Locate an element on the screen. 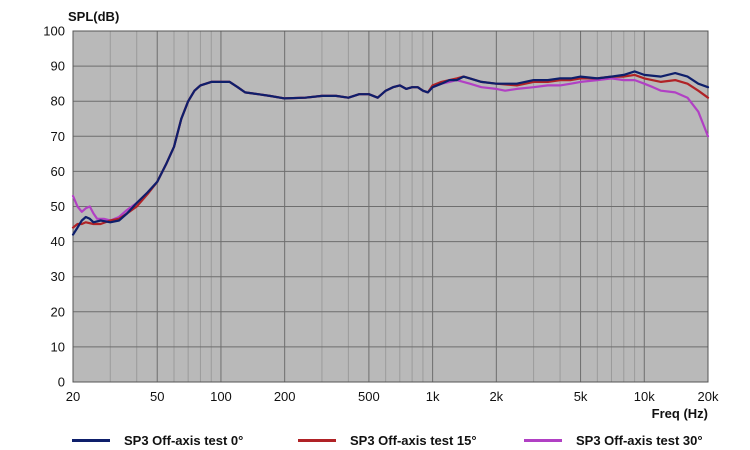 The height and width of the screenshot is (450, 750). legend-swatch-0deg is located at coordinates (91, 440).